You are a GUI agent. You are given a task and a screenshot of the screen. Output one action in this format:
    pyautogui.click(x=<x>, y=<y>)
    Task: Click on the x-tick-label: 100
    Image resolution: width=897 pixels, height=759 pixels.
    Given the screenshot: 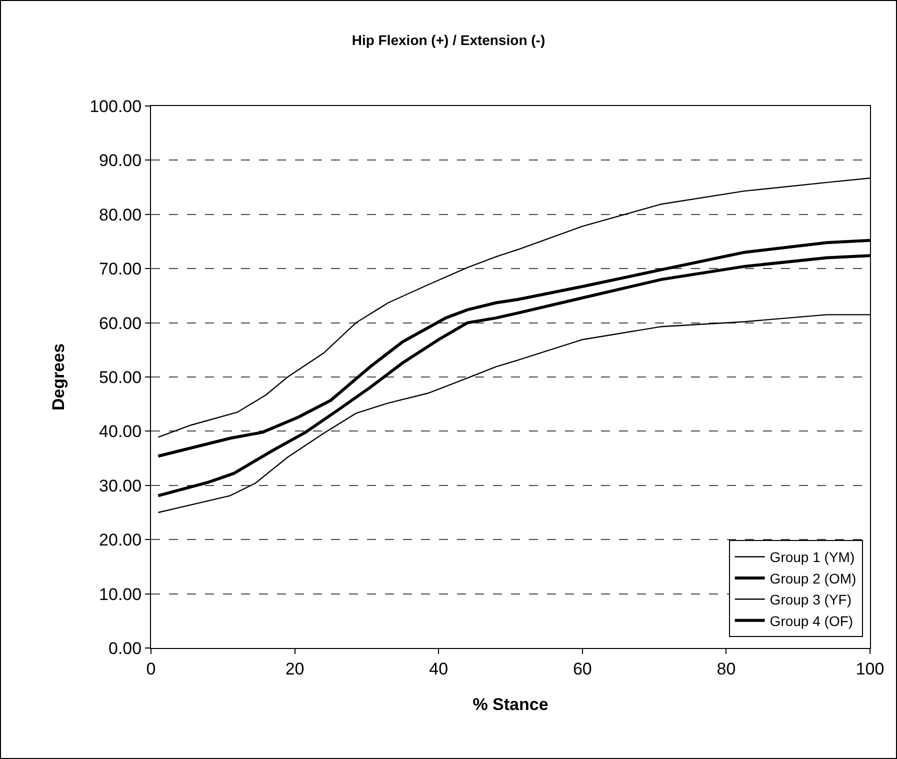 What is the action you would take?
    pyautogui.click(x=870, y=668)
    